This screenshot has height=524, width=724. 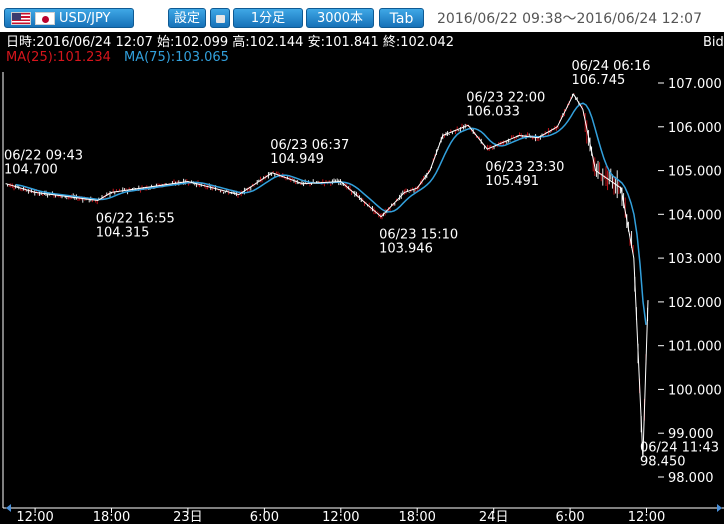 What do you see at coordinates (34, 517) in the screenshot?
I see `x-tick-label-0: 12:00` at bounding box center [34, 517].